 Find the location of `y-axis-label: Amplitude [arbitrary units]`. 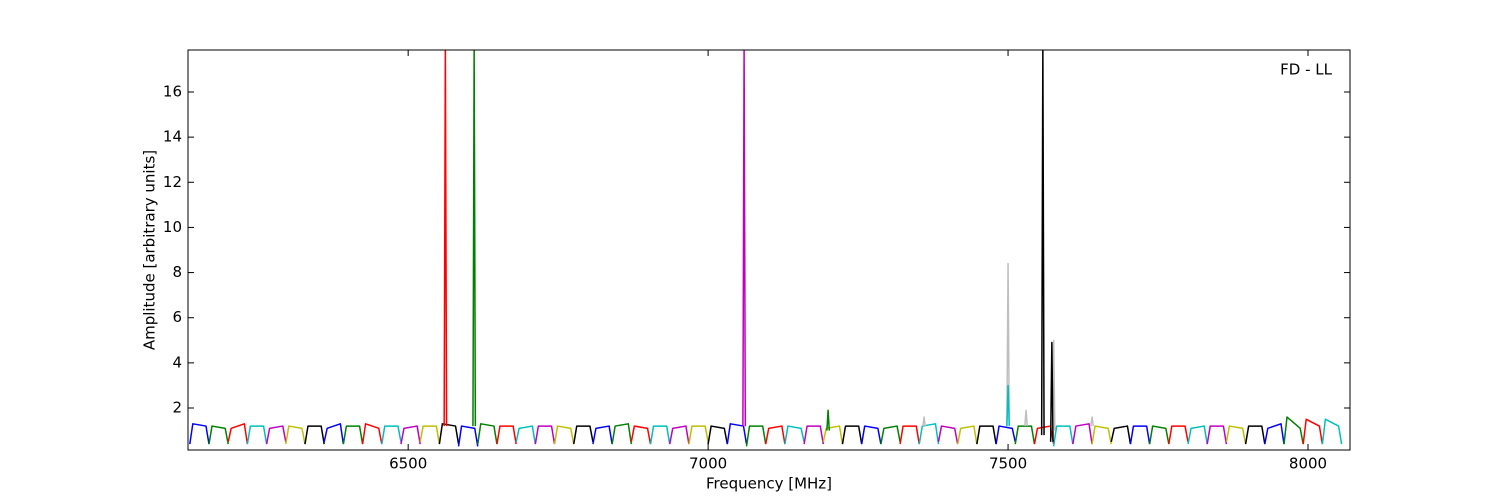

y-axis-label: Amplitude [arbitrary units] is located at coordinates (150, 250).